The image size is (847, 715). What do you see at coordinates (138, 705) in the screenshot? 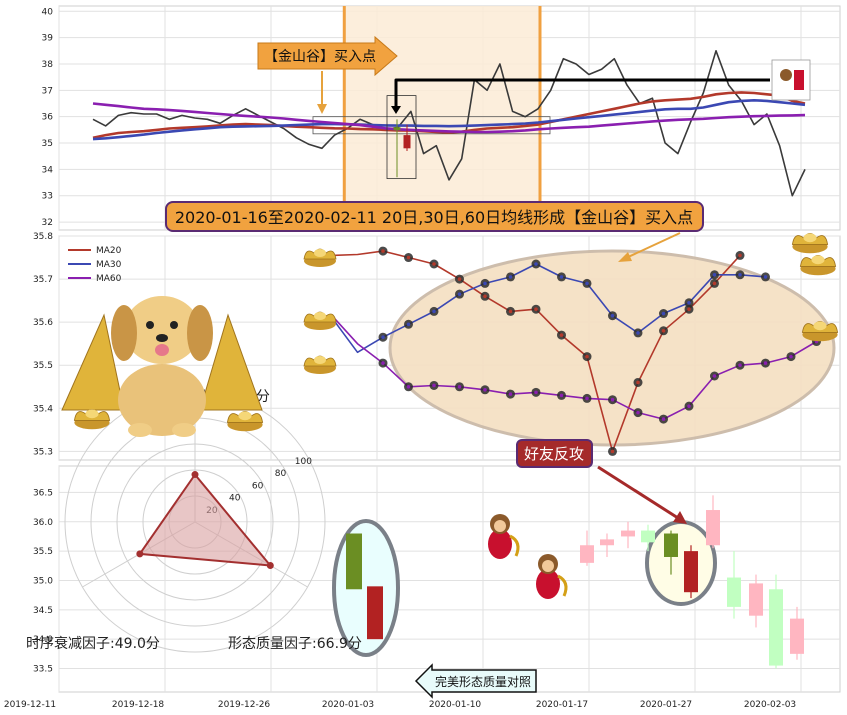
I see `x-tick-label: 2019-12-18` at bounding box center [138, 705].